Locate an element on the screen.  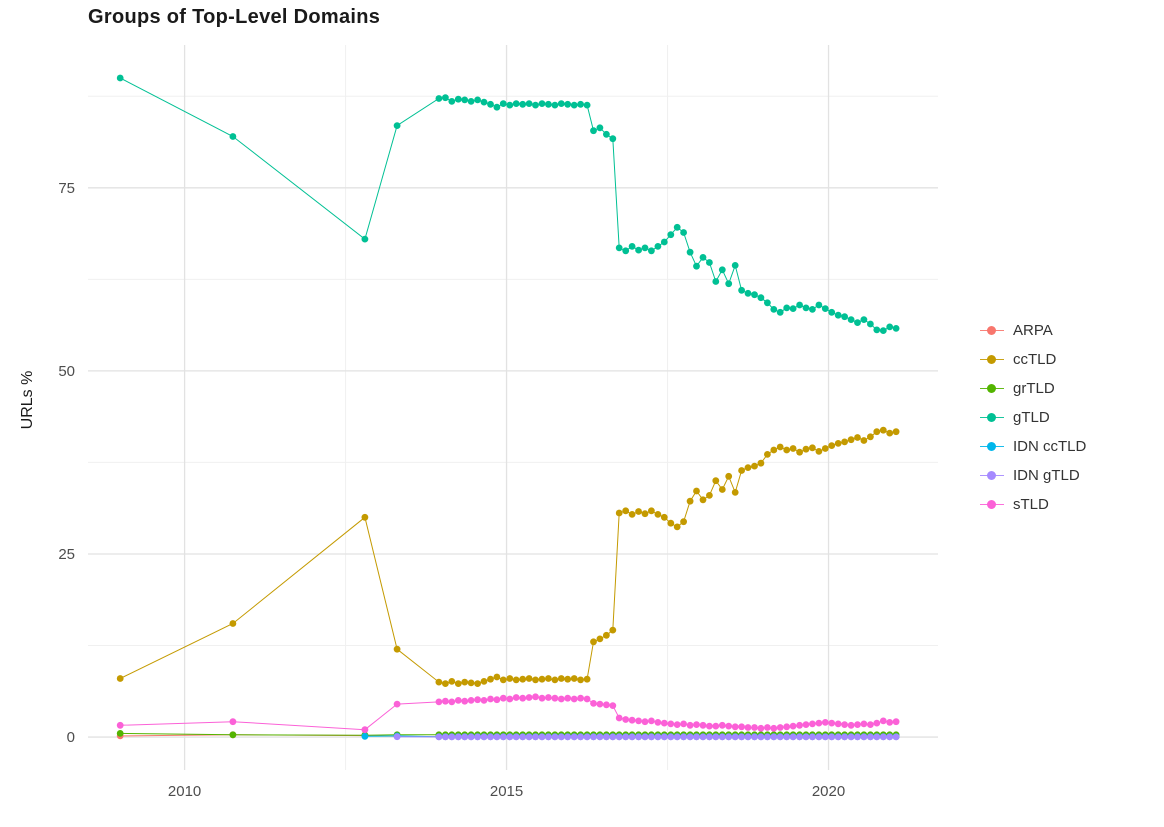
legend-key-stld is located at coordinates (992, 504).